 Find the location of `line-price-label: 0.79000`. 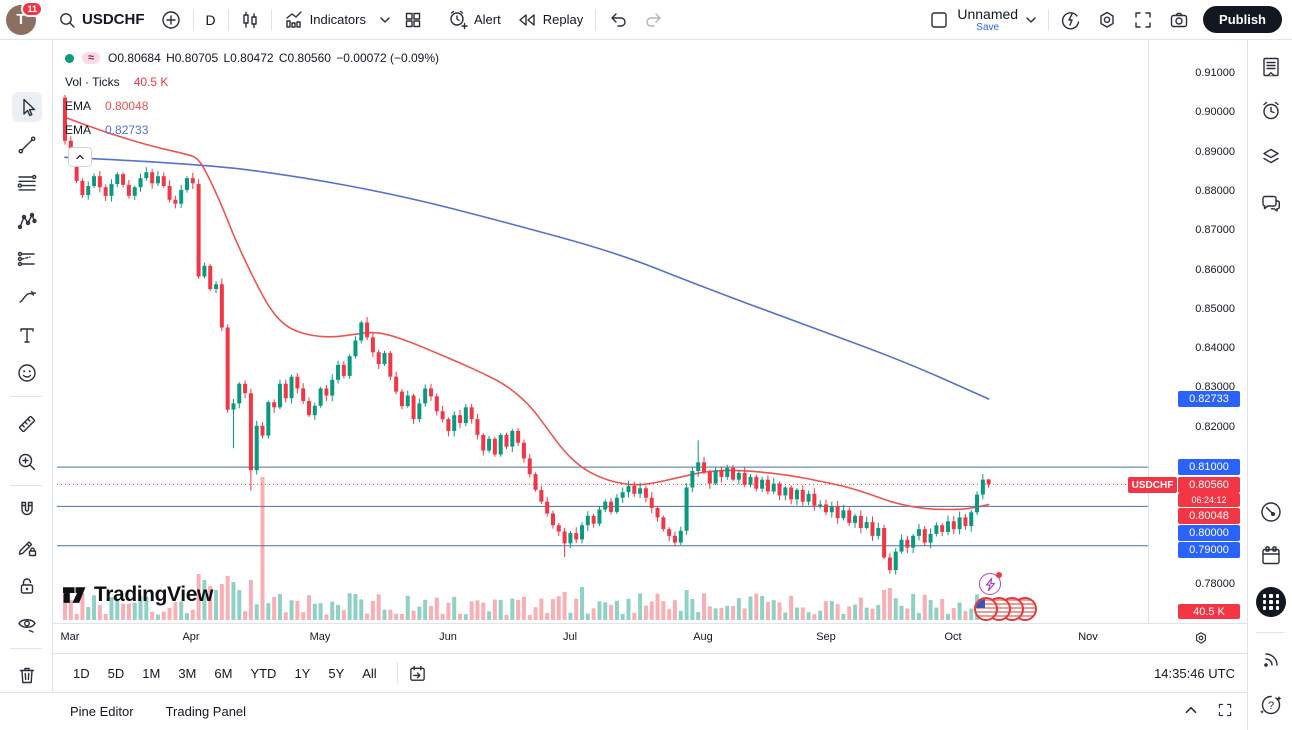

line-price-label: 0.79000 is located at coordinates (1209, 550).